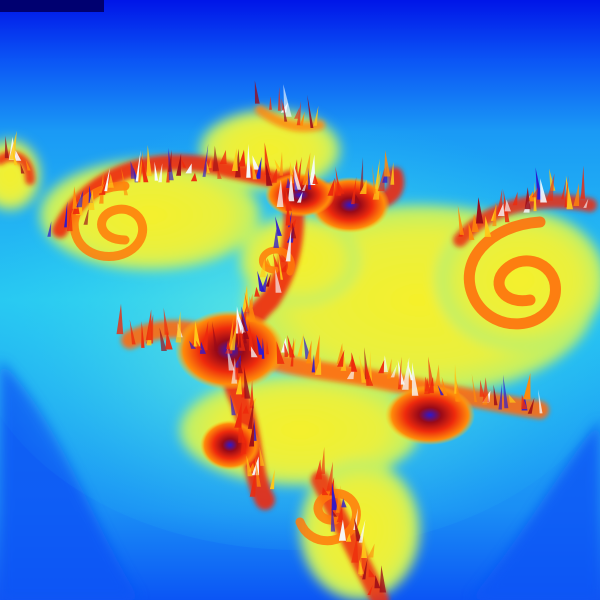  What do you see at coordinates (535, 510) in the screenshot?
I see `bottom-right-shadow` at bounding box center [535, 510].